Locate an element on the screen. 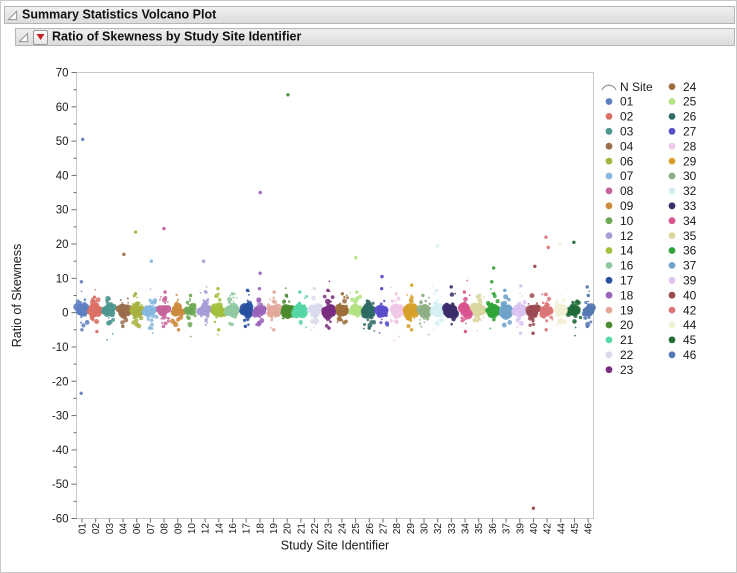 Image resolution: width=737 pixels, height=573 pixels. legend-item-34: 34 is located at coordinates (682, 221).